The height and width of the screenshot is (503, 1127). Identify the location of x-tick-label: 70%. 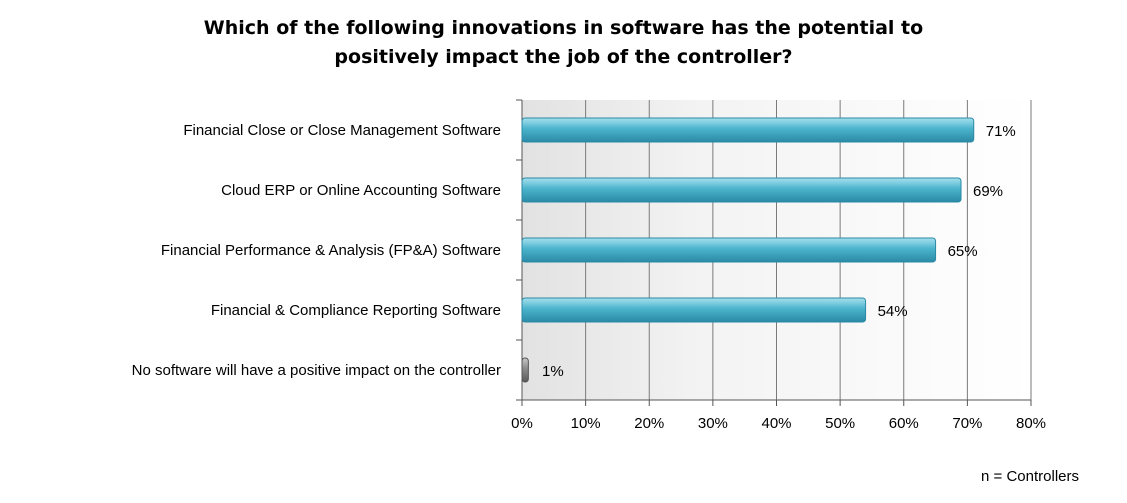
(967, 423).